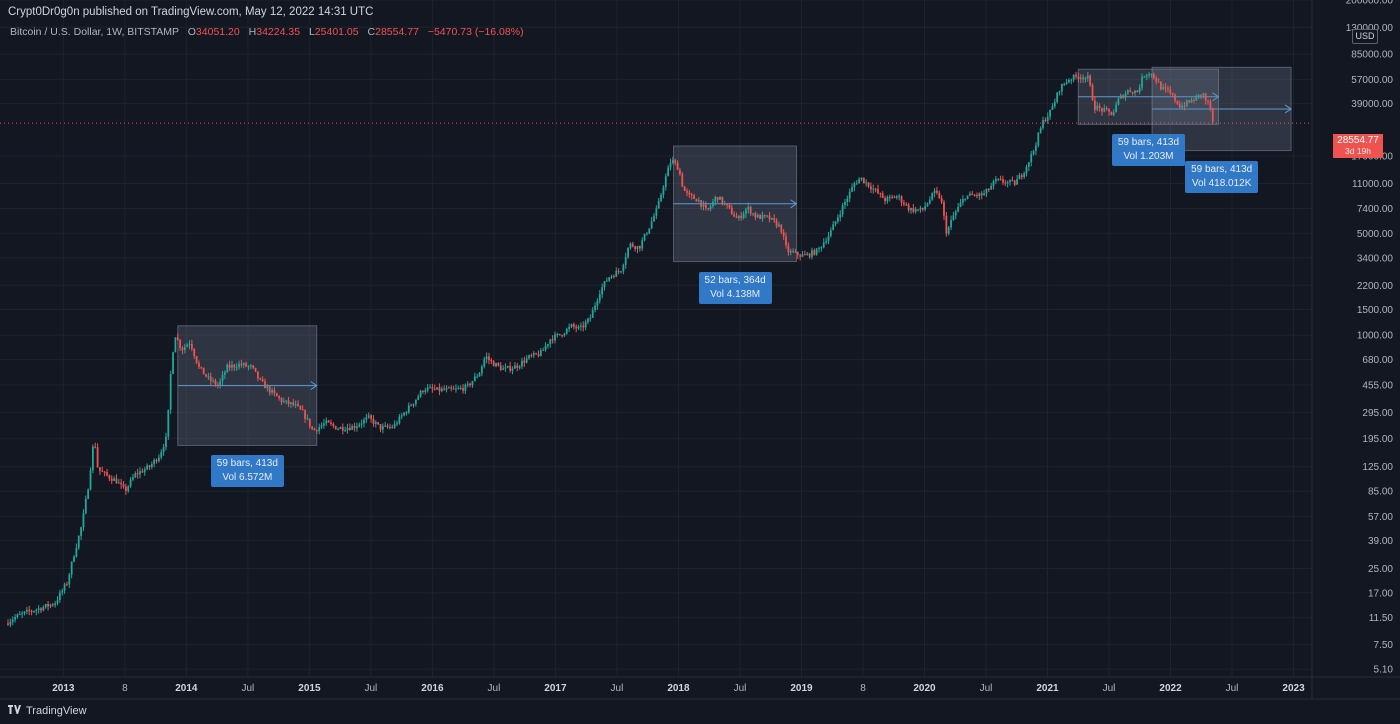 This screenshot has height=724, width=1400. I want to click on price-tick-label: 85000.00, so click(1372, 55).